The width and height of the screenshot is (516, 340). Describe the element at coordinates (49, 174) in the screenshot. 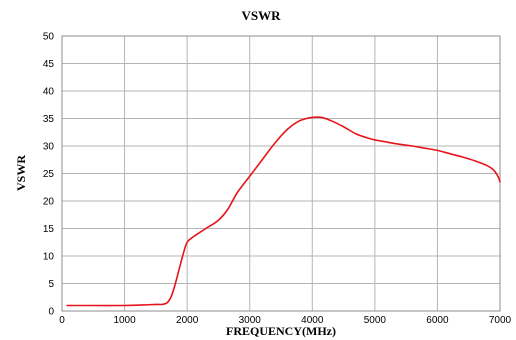

I see `y-tick-label: 25` at that location.